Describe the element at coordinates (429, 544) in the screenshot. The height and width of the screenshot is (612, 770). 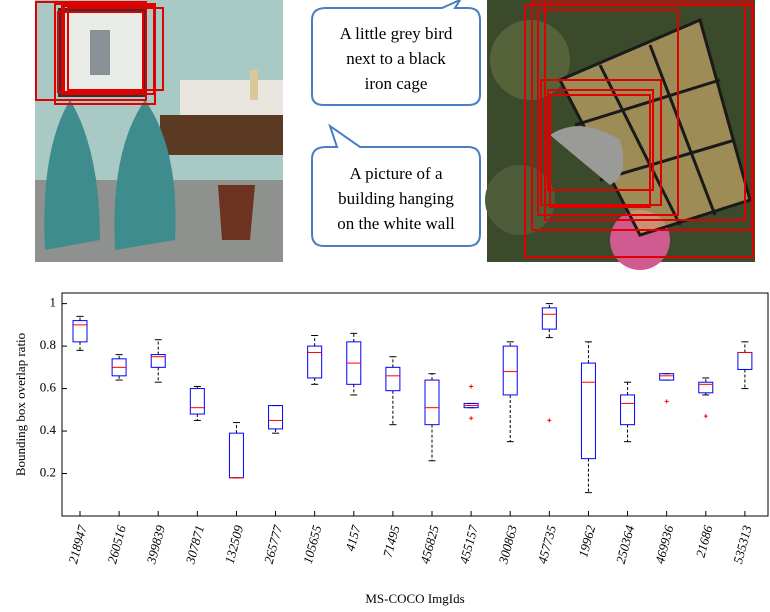
I see `x-tick-label: 456825` at that location.